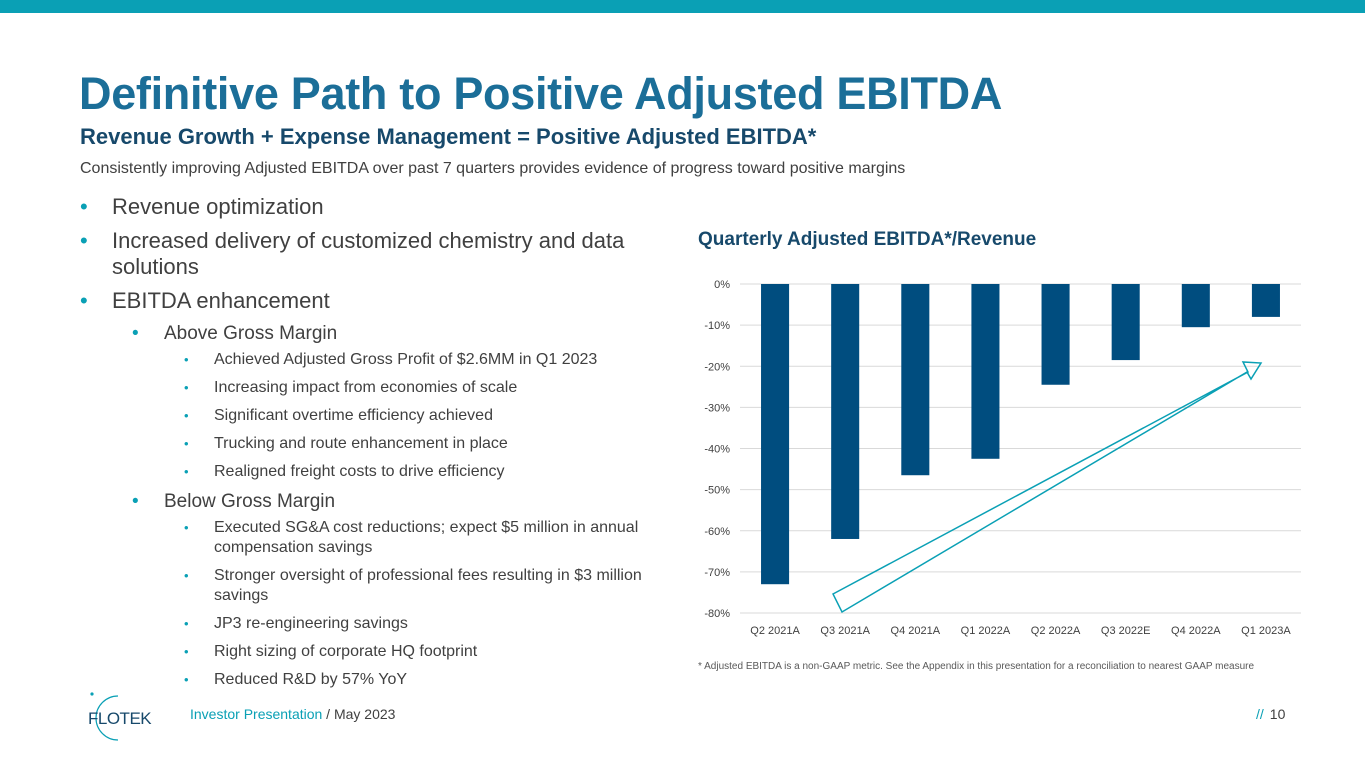 The height and width of the screenshot is (768, 1365). What do you see at coordinates (775, 631) in the screenshot?
I see `x-tick-label: Q2 2021A` at bounding box center [775, 631].